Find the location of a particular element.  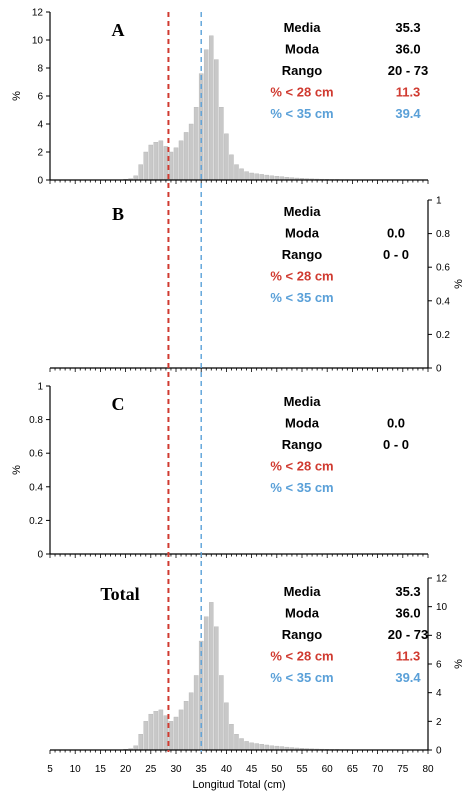

panel-label: A is located at coordinates (118, 30).